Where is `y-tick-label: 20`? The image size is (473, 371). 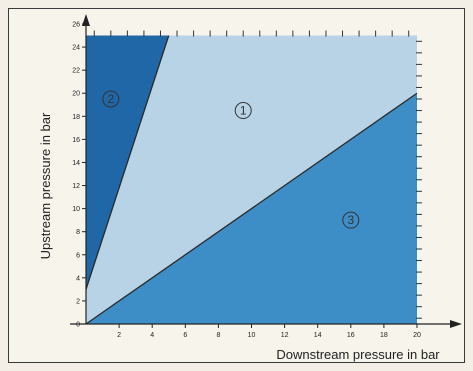
y-tick-label: 20 is located at coordinates (76, 94).